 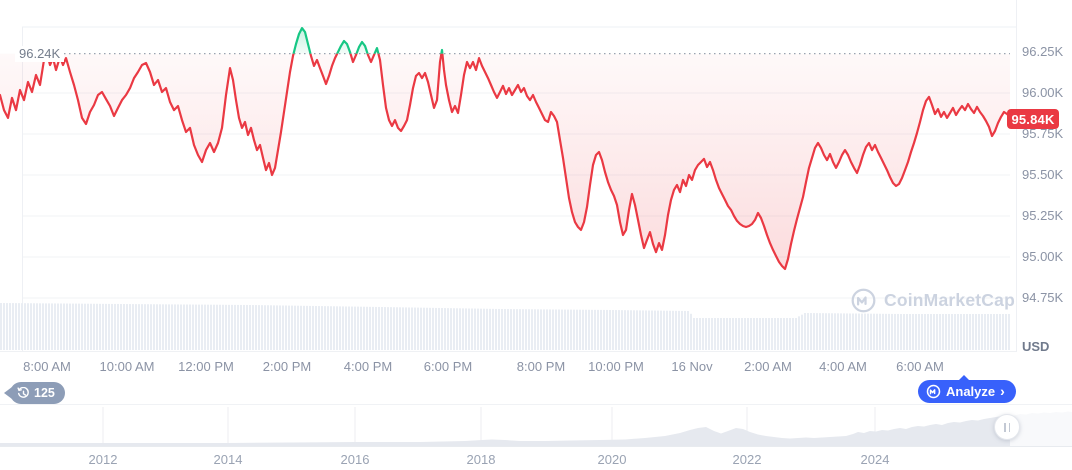 I want to click on y-axis-label: 95.50K, so click(x=1043, y=174).